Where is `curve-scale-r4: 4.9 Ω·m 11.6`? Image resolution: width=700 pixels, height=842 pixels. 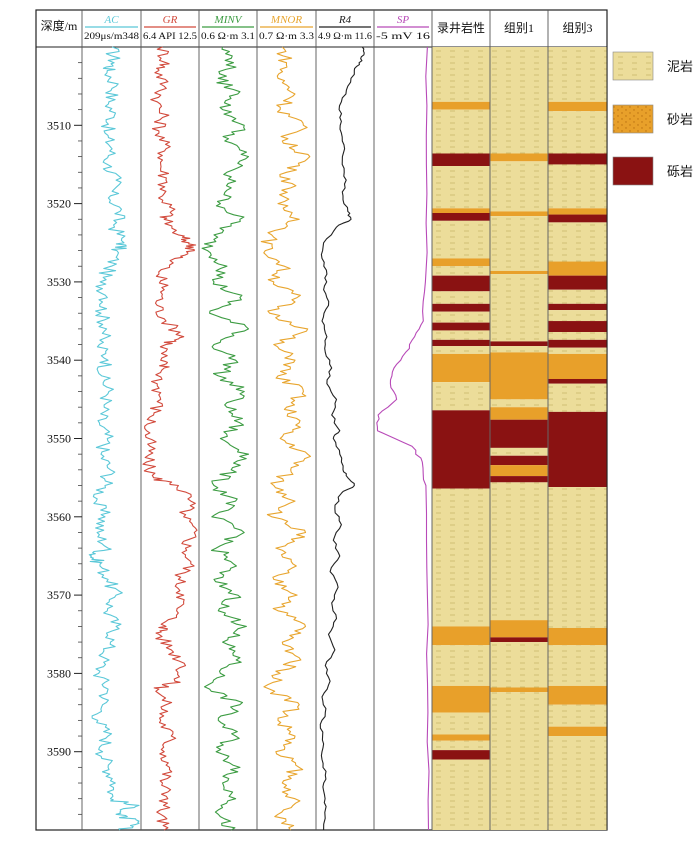
curve-scale-r4: 4.9 Ω·m 11.6 is located at coordinates (345, 37).